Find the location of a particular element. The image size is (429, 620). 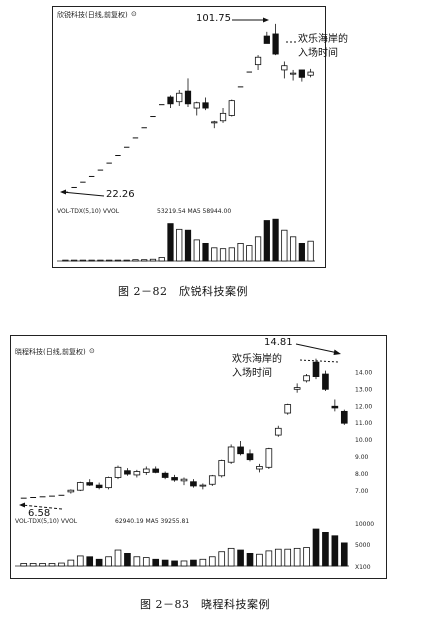

chart1-low-label: 22.26 is located at coordinates (120, 194).